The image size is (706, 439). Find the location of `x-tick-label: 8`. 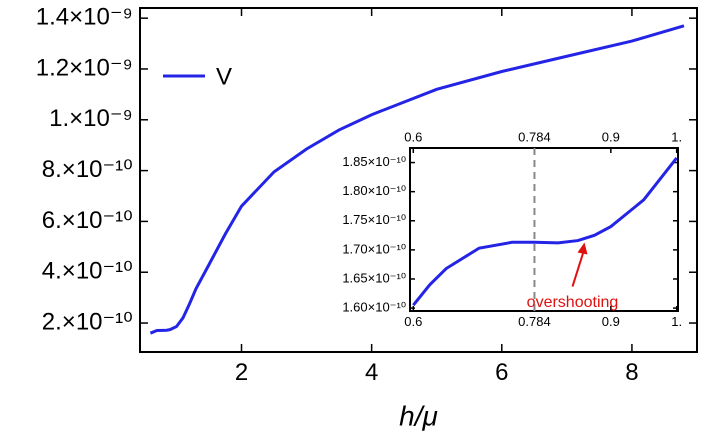

x-tick-label: 8 is located at coordinates (631, 372).